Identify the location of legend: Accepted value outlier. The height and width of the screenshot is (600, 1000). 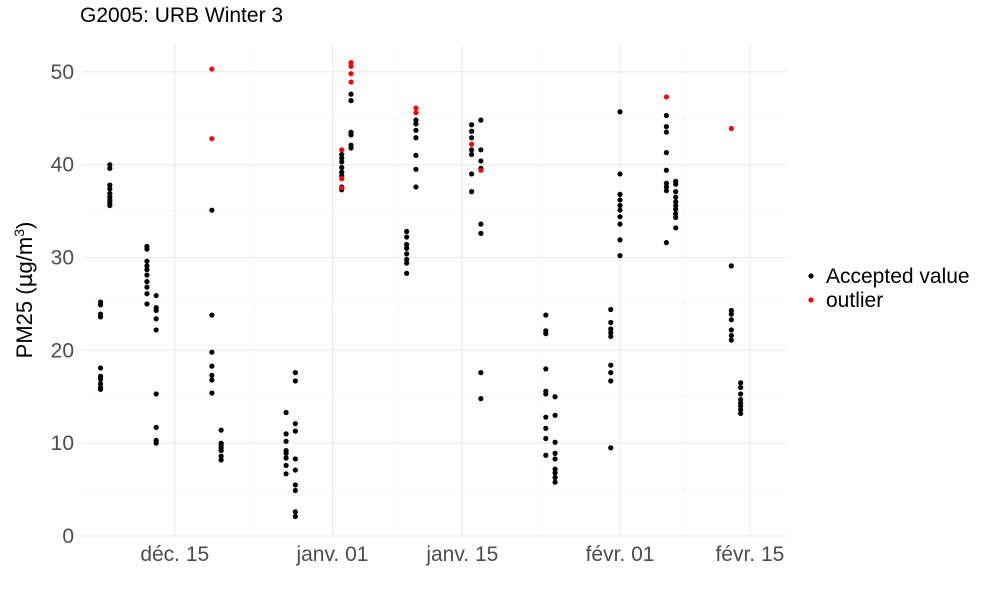
(889, 288).